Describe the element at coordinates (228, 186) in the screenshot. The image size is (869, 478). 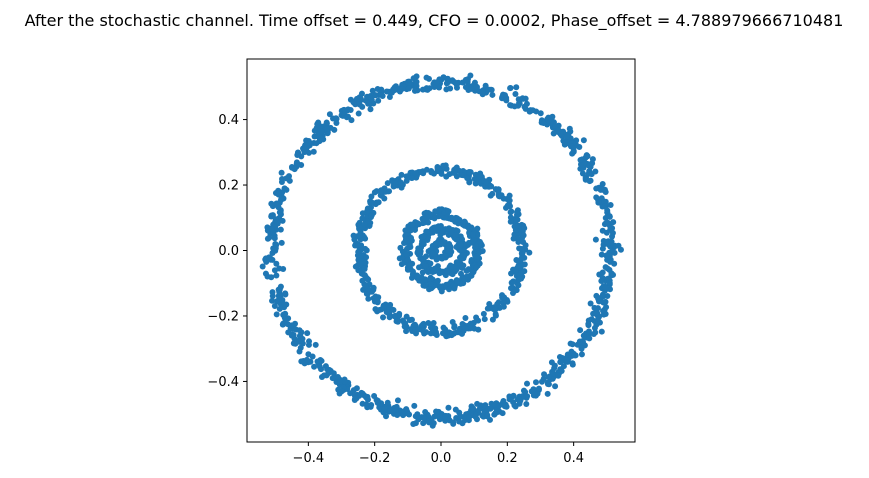
I see `y-tick-label: 0.2` at that location.